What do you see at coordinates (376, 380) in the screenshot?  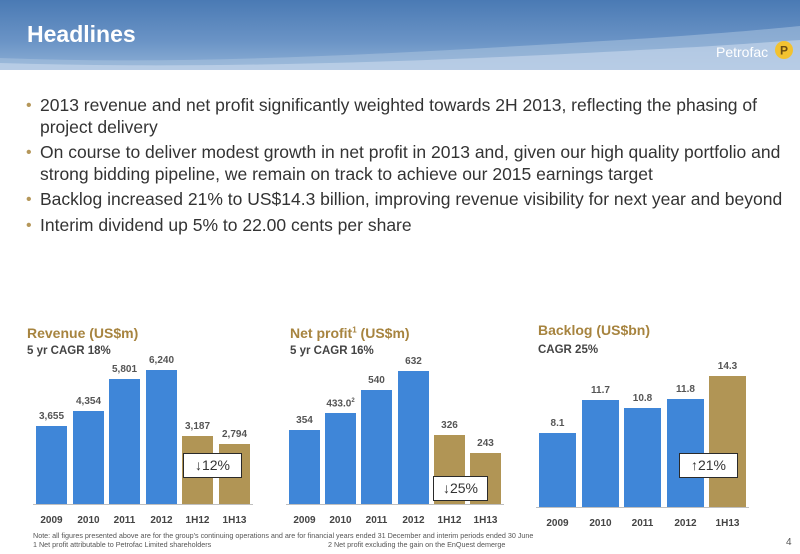 I see `bar-value-label: 540` at bounding box center [376, 380].